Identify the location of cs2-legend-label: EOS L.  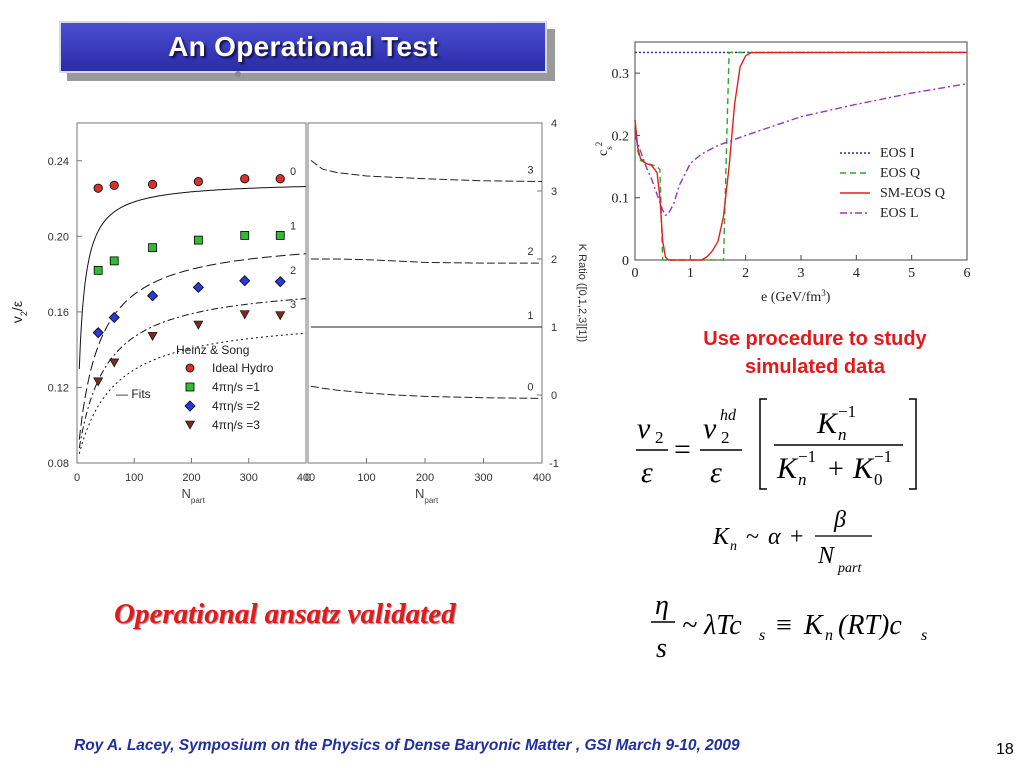
(899, 213).